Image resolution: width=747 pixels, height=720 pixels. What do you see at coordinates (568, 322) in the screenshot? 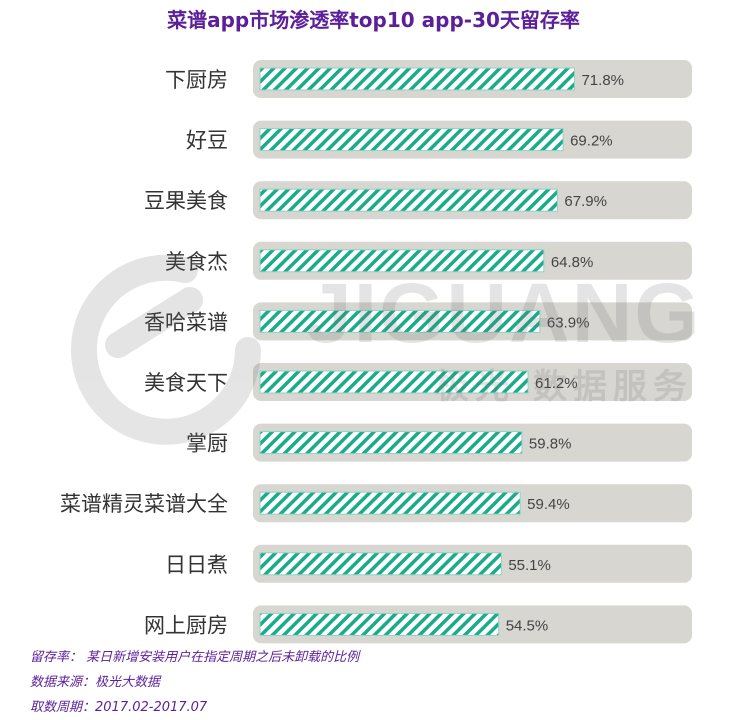
I see `value-label: 63.9%` at bounding box center [568, 322].